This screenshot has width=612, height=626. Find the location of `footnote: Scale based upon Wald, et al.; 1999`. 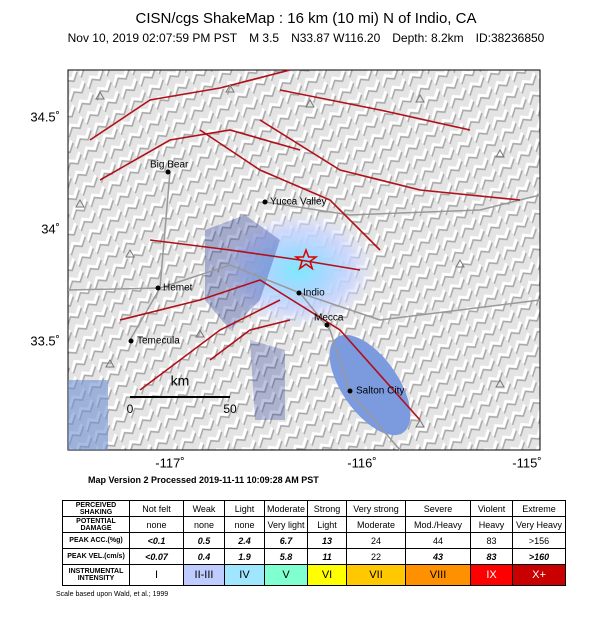

footnote: Scale based upon Wald, et al.; 1999 is located at coordinates (112, 594).